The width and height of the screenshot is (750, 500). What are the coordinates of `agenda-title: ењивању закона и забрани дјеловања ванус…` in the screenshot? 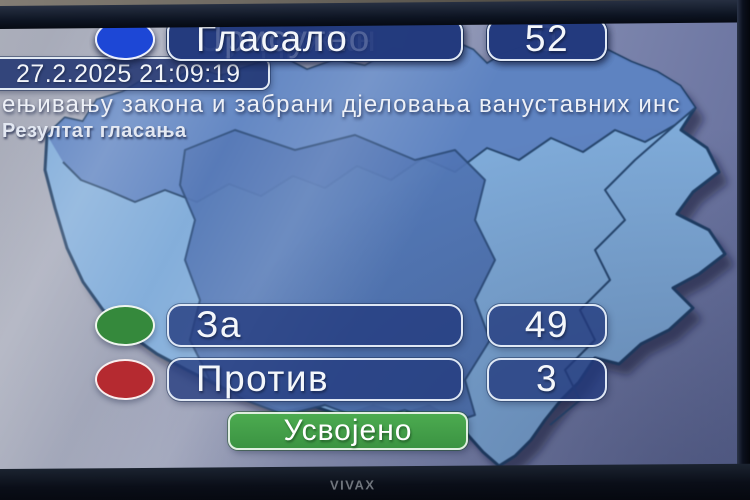 It's located at (341, 104).